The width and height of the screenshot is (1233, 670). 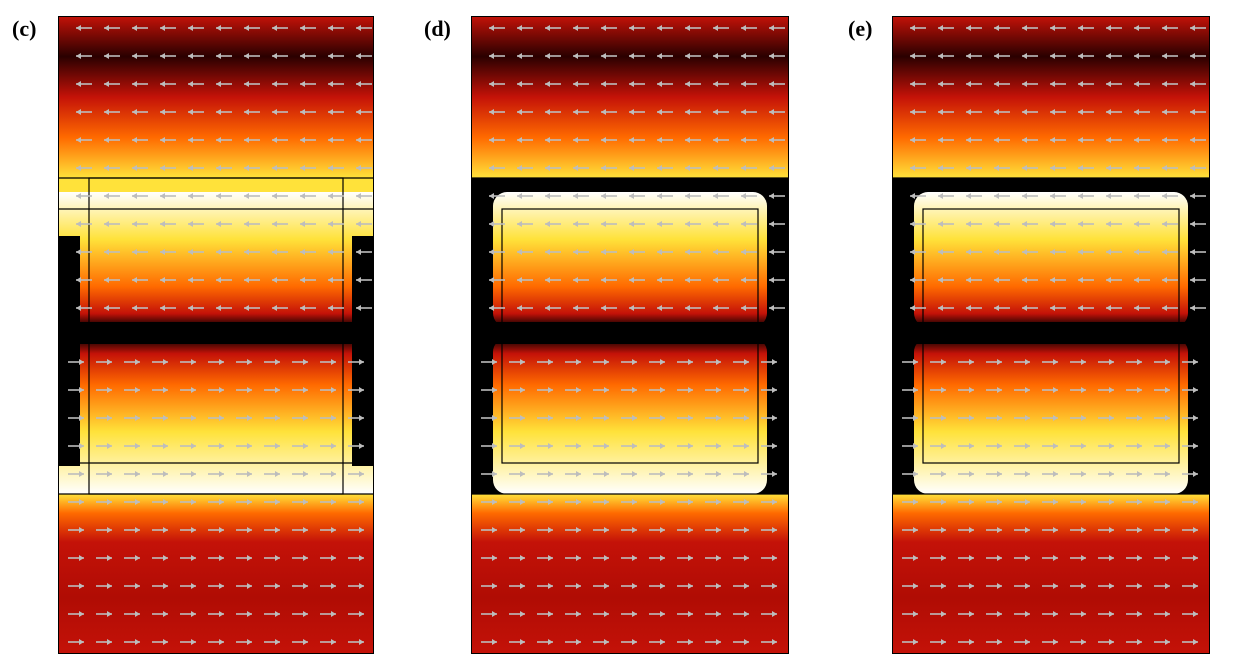 What do you see at coordinates (1051, 574) in the screenshot?
I see `lower-field-region` at bounding box center [1051, 574].